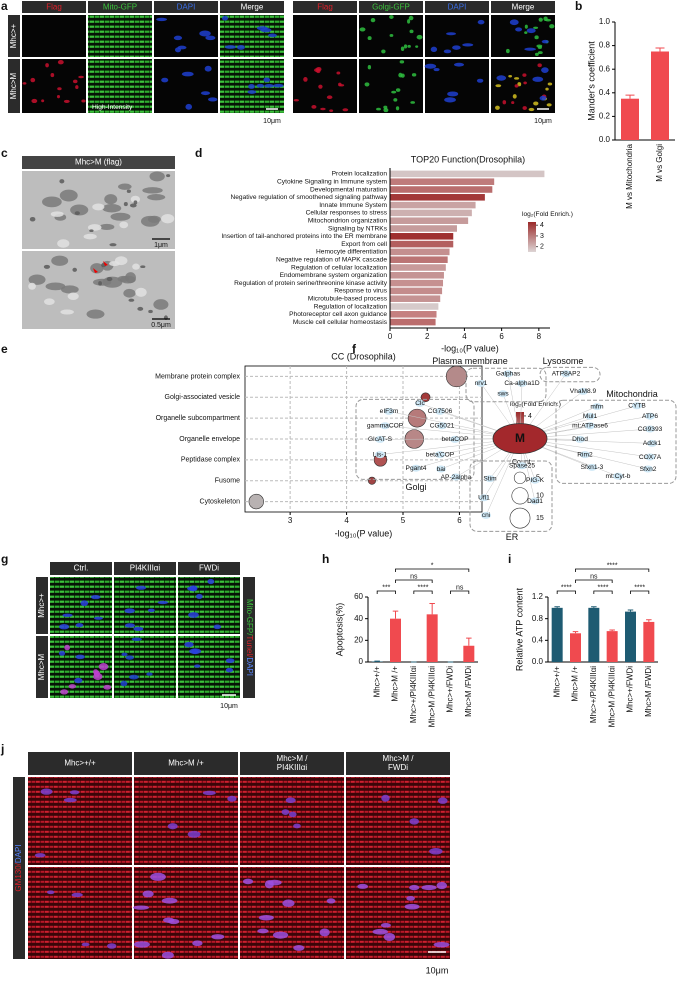  I want to click on node-label: Sfxn2, so click(648, 469).